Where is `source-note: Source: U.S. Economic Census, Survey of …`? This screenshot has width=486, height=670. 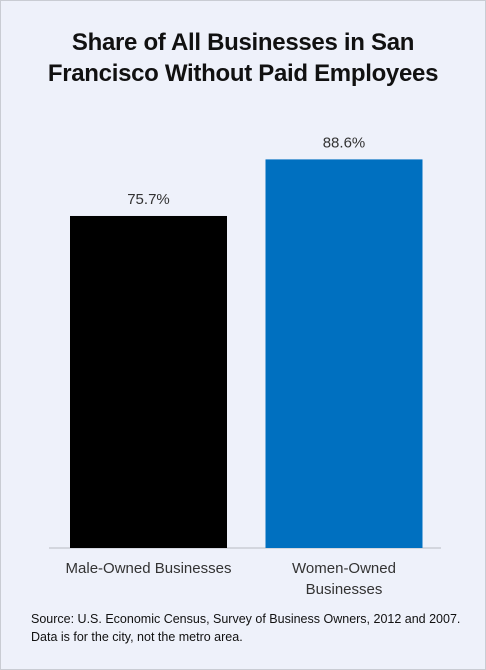
source-note: Source: U.S. Economic Census, Survey of … is located at coordinates (246, 628).